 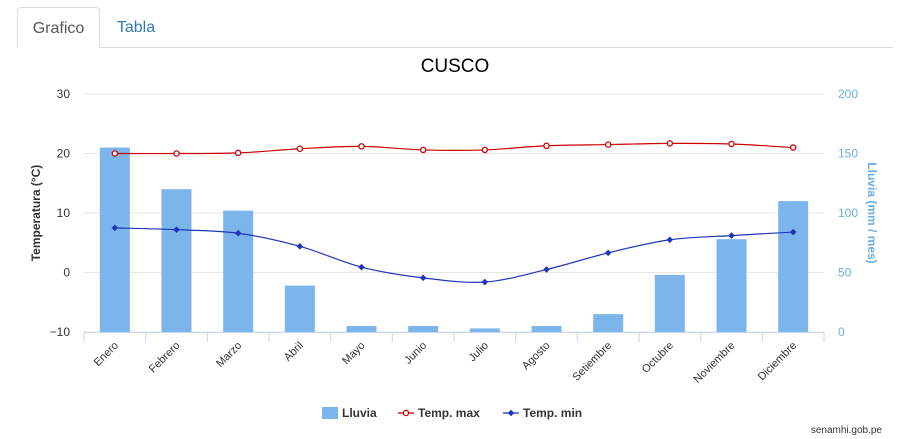 I want to click on tab-divider, so click(x=455, y=47).